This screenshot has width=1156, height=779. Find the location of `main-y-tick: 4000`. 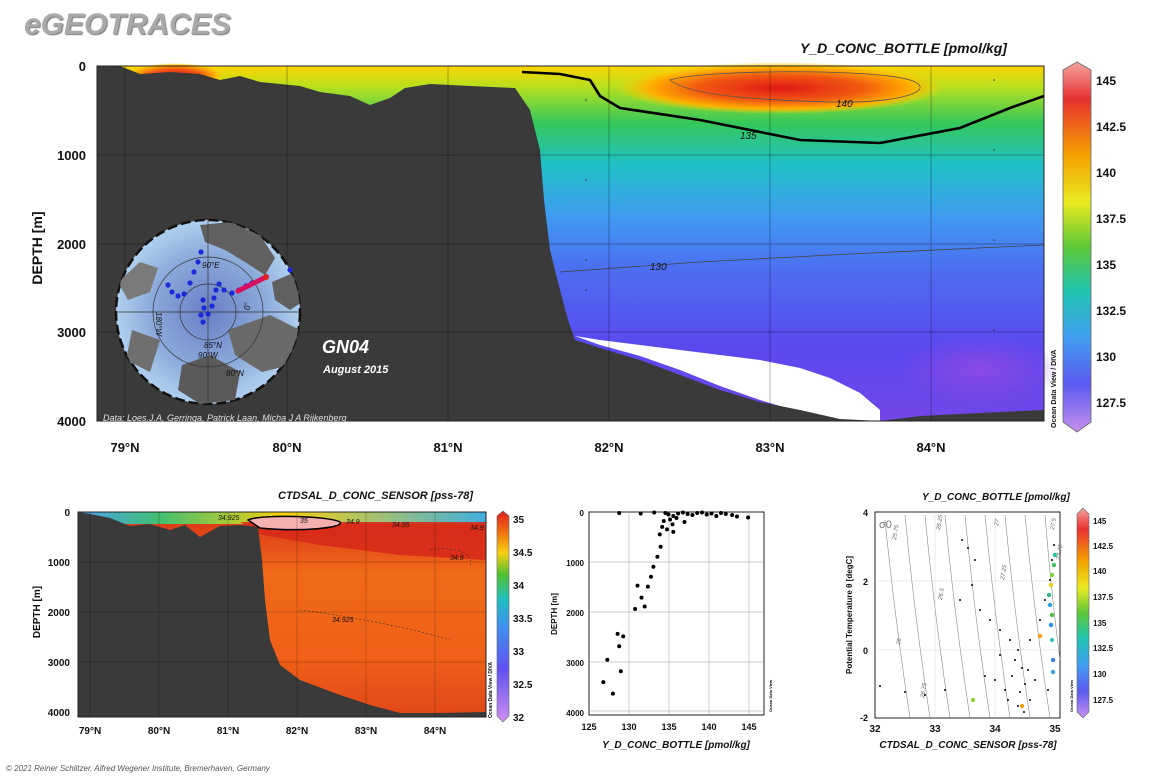

main-y-tick: 4000 is located at coordinates (71, 421).